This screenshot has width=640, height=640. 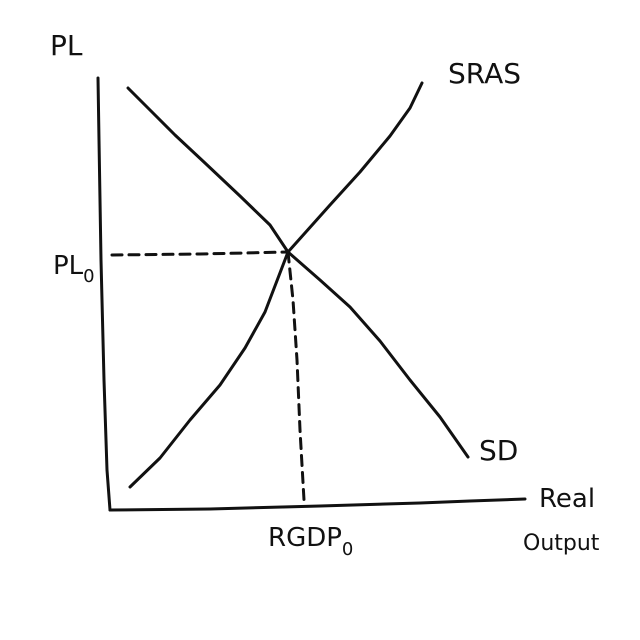 I want to click on x-axis-label-line1: Real, so click(x=567, y=499).